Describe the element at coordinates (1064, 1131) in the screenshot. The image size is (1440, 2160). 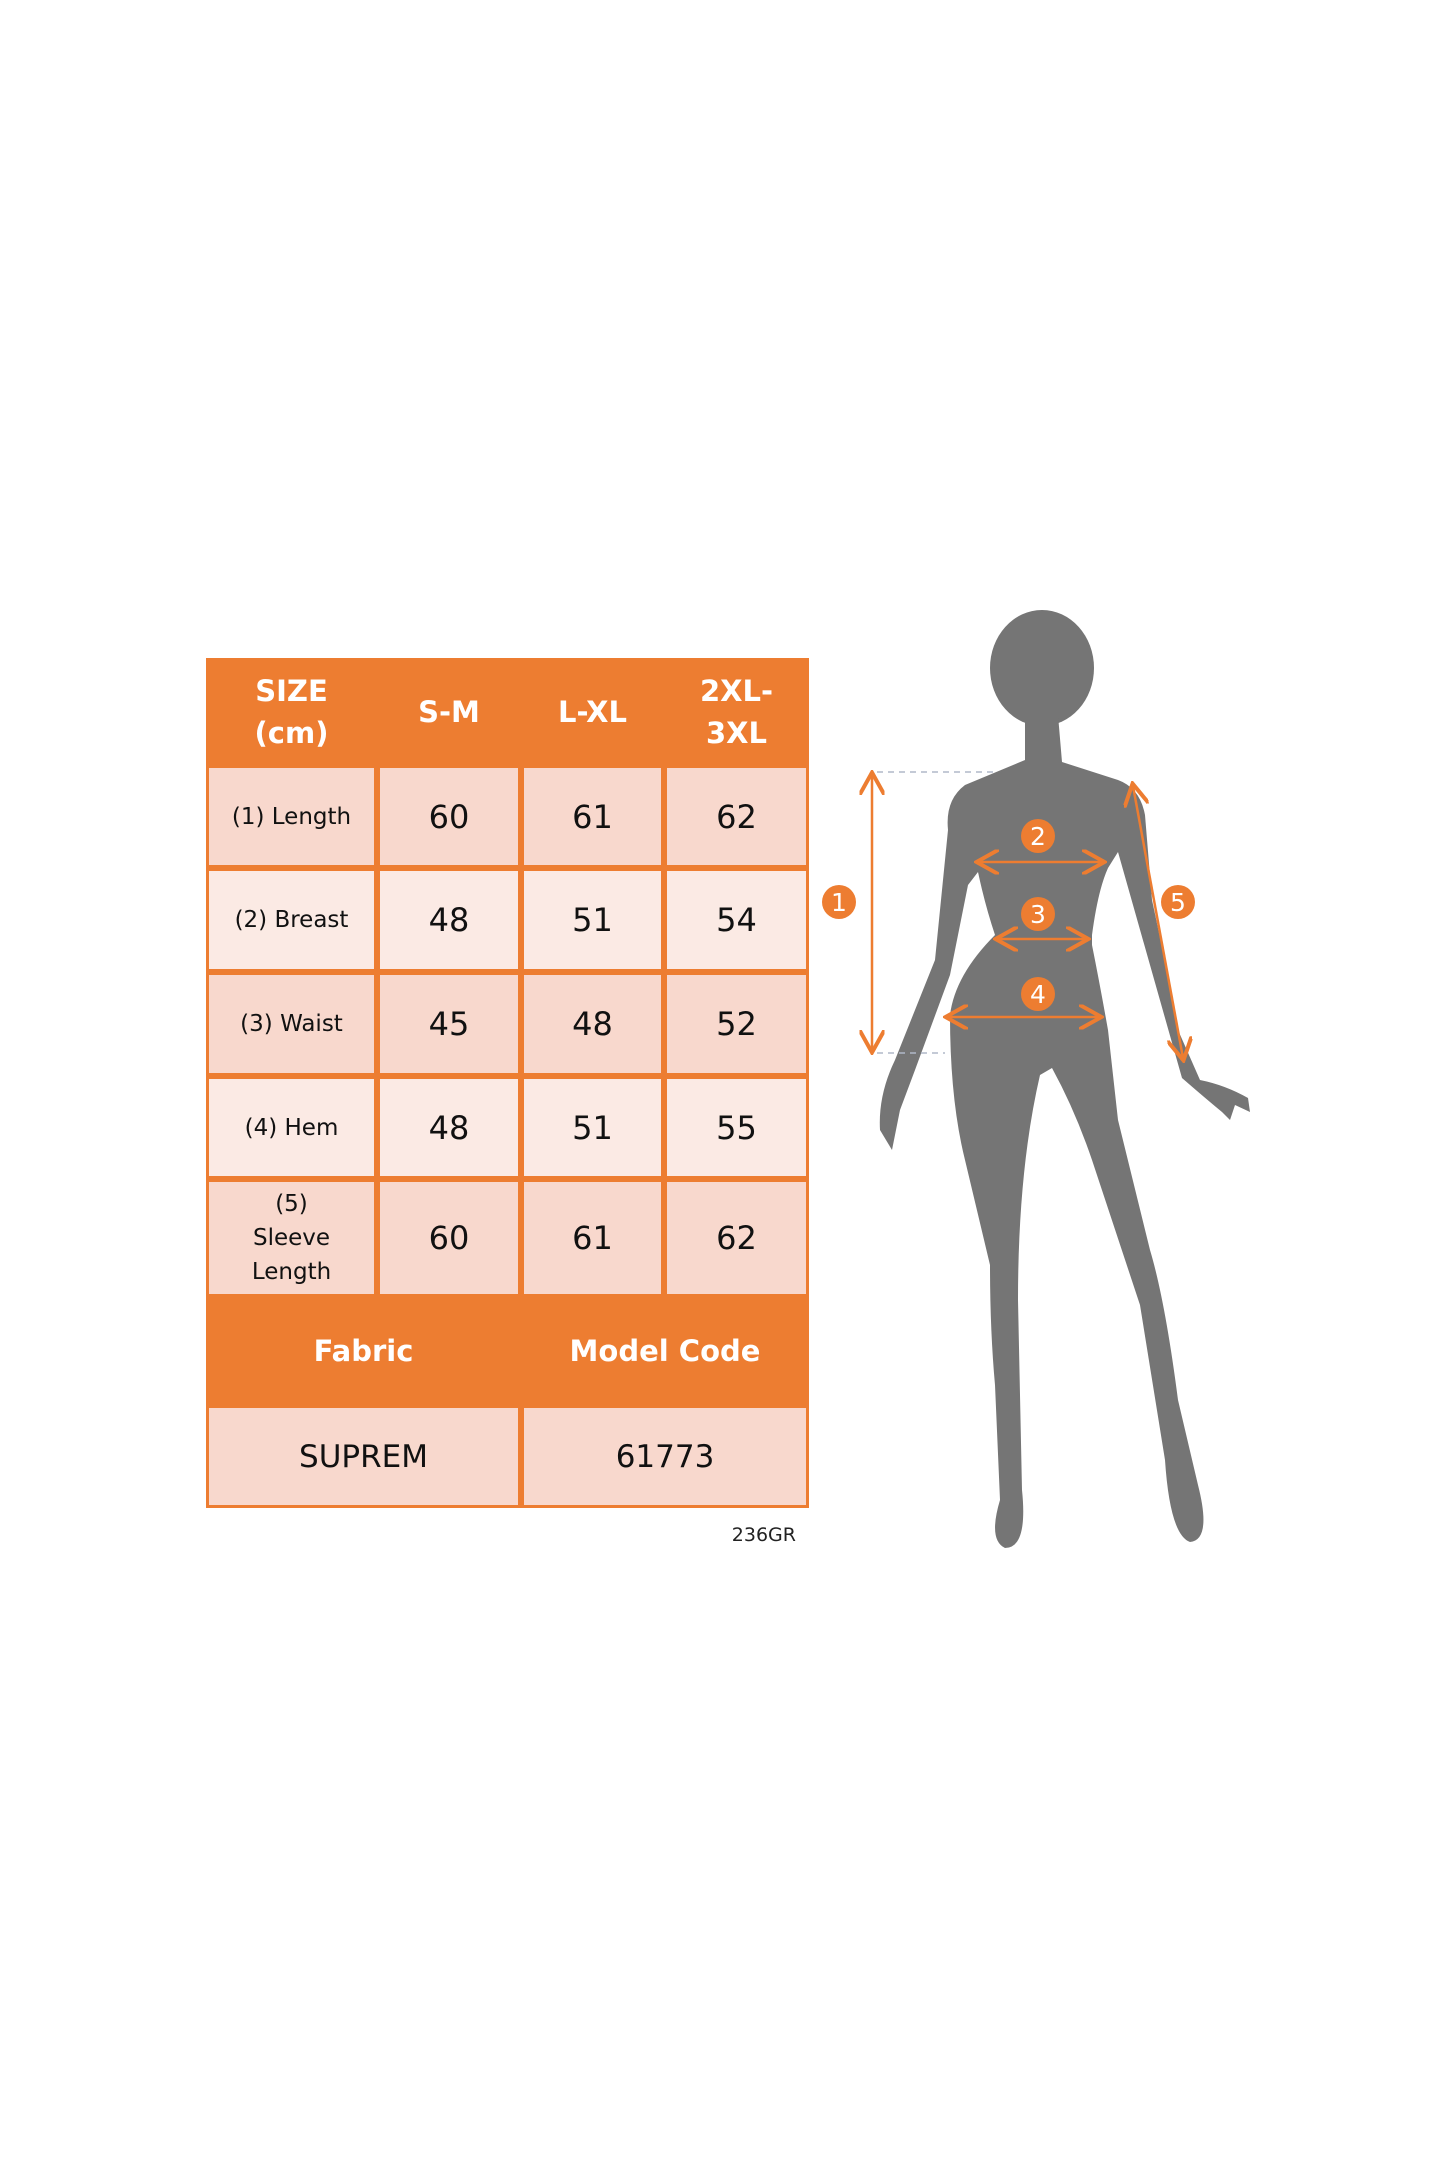
I see `silhouette-body` at that location.